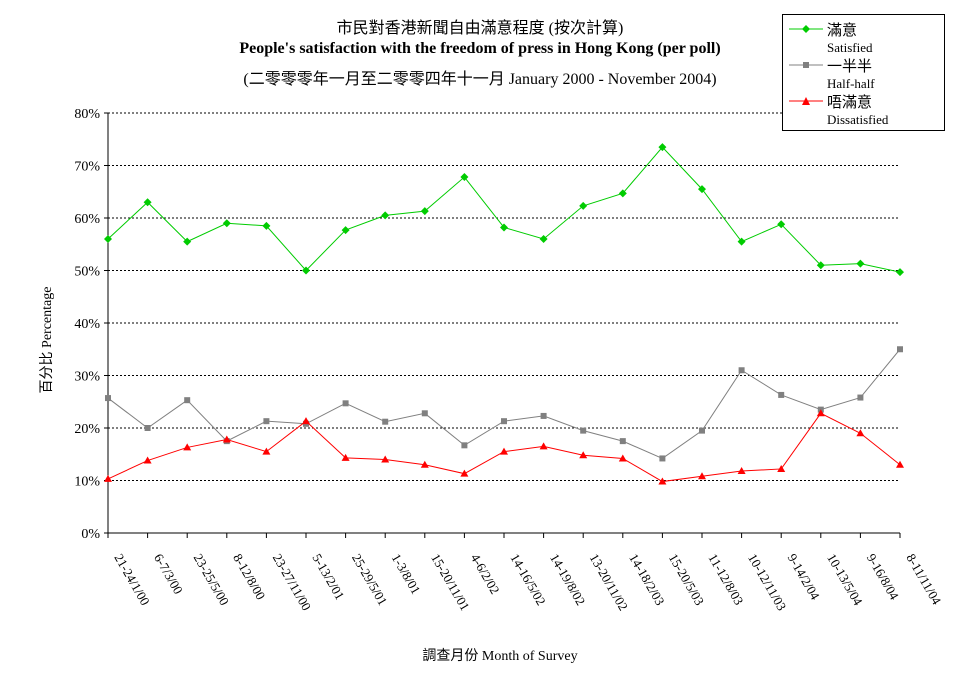 Image resolution: width=977 pixels, height=681 pixels. I want to click on x-tick-label: 21-24/1/00, so click(132, 579).